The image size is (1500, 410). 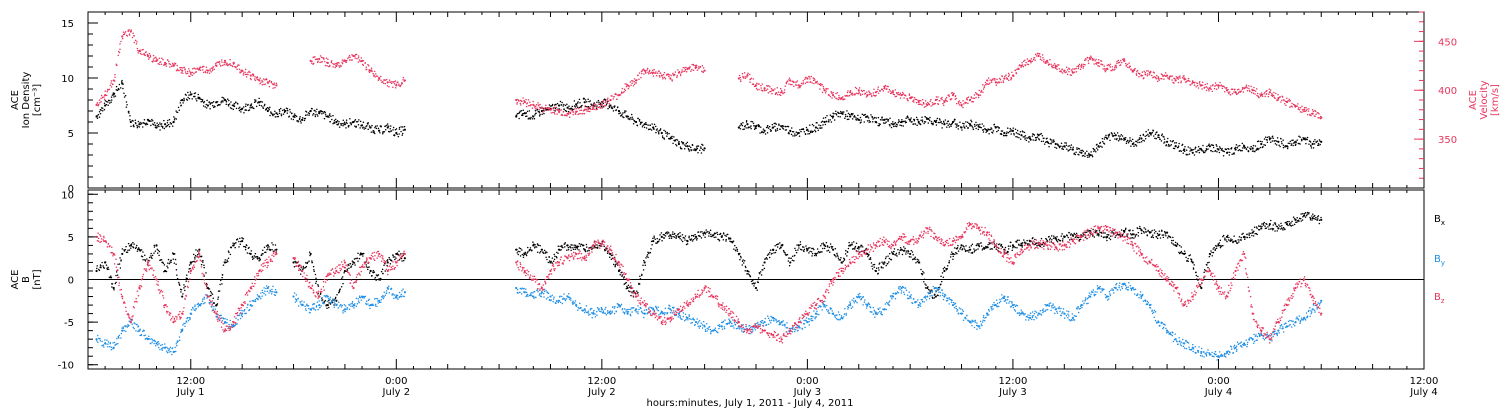 What do you see at coordinates (1484, 99) in the screenshot?
I see `y-axis-label-right: Velocity` at bounding box center [1484, 99].